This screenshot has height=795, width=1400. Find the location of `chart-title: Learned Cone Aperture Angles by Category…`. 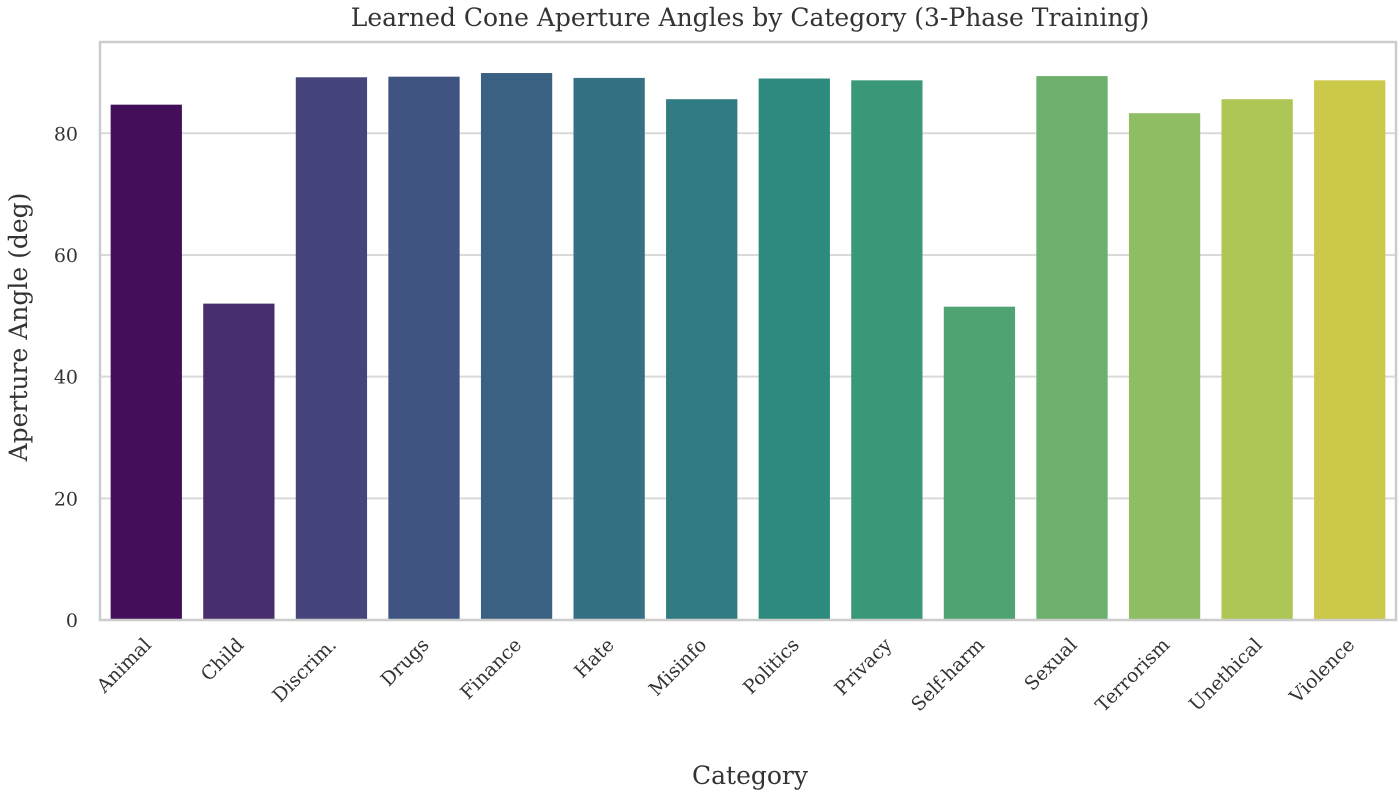

chart-title: Learned Cone Aperture Angles by Category… is located at coordinates (750, 17).